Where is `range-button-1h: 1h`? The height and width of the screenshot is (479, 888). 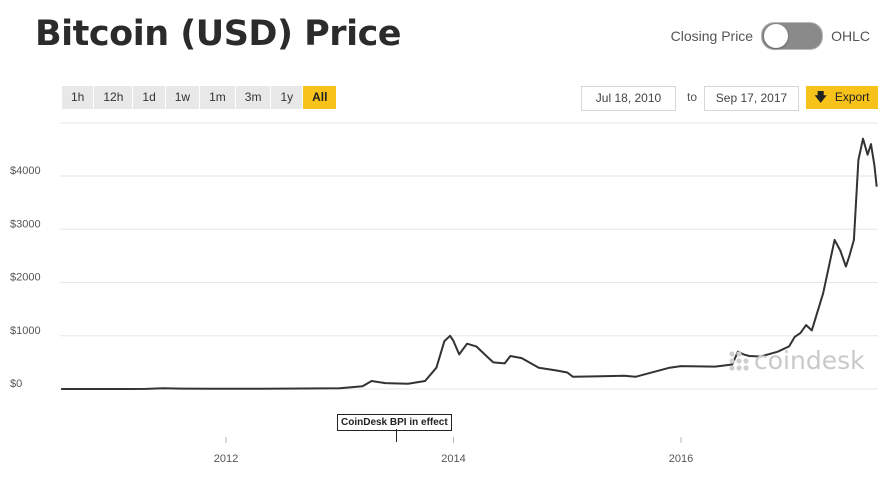
range-button-1h: 1h is located at coordinates (78, 97).